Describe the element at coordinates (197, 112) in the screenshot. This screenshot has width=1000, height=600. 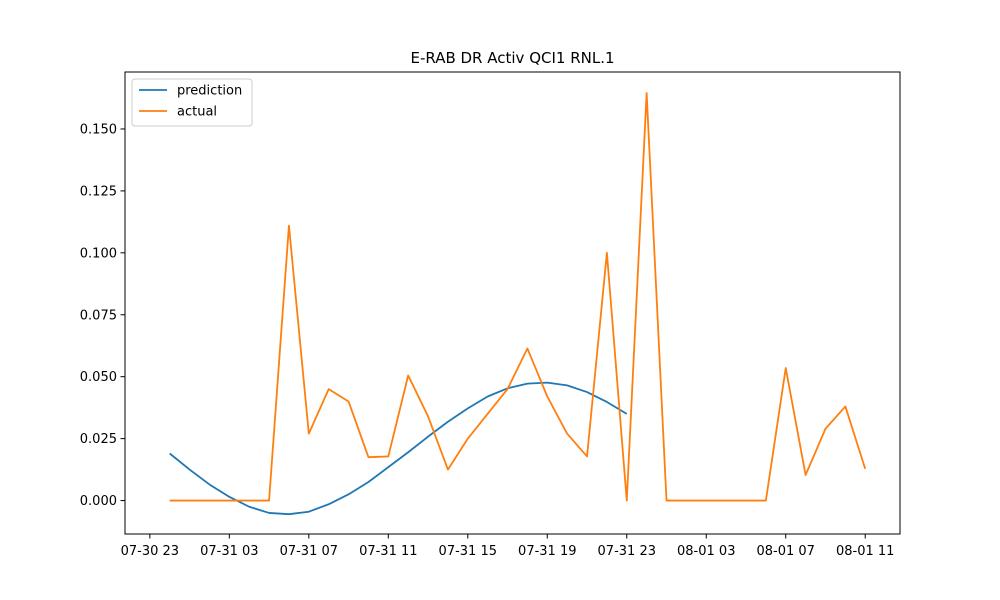
I see `legend-label-actual: actual` at that location.